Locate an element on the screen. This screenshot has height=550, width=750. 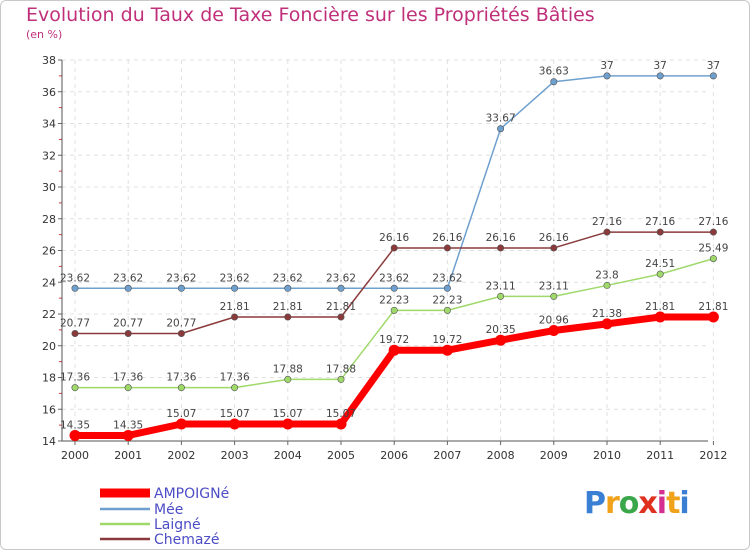
y-tick-label: 20 is located at coordinates (49, 346).